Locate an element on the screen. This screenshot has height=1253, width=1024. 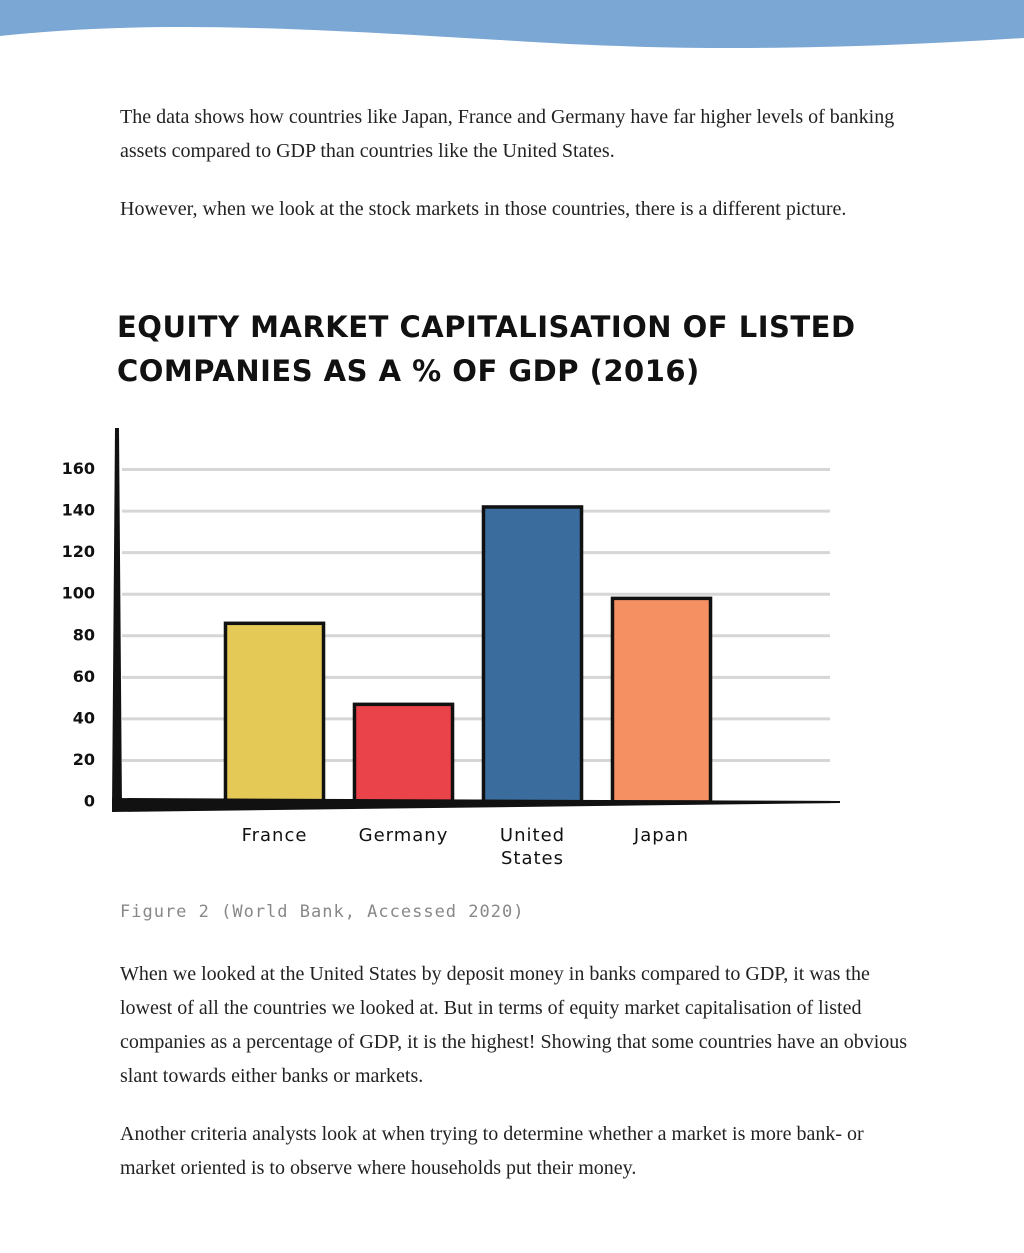
y-tick-label: 40 is located at coordinates (84, 717).